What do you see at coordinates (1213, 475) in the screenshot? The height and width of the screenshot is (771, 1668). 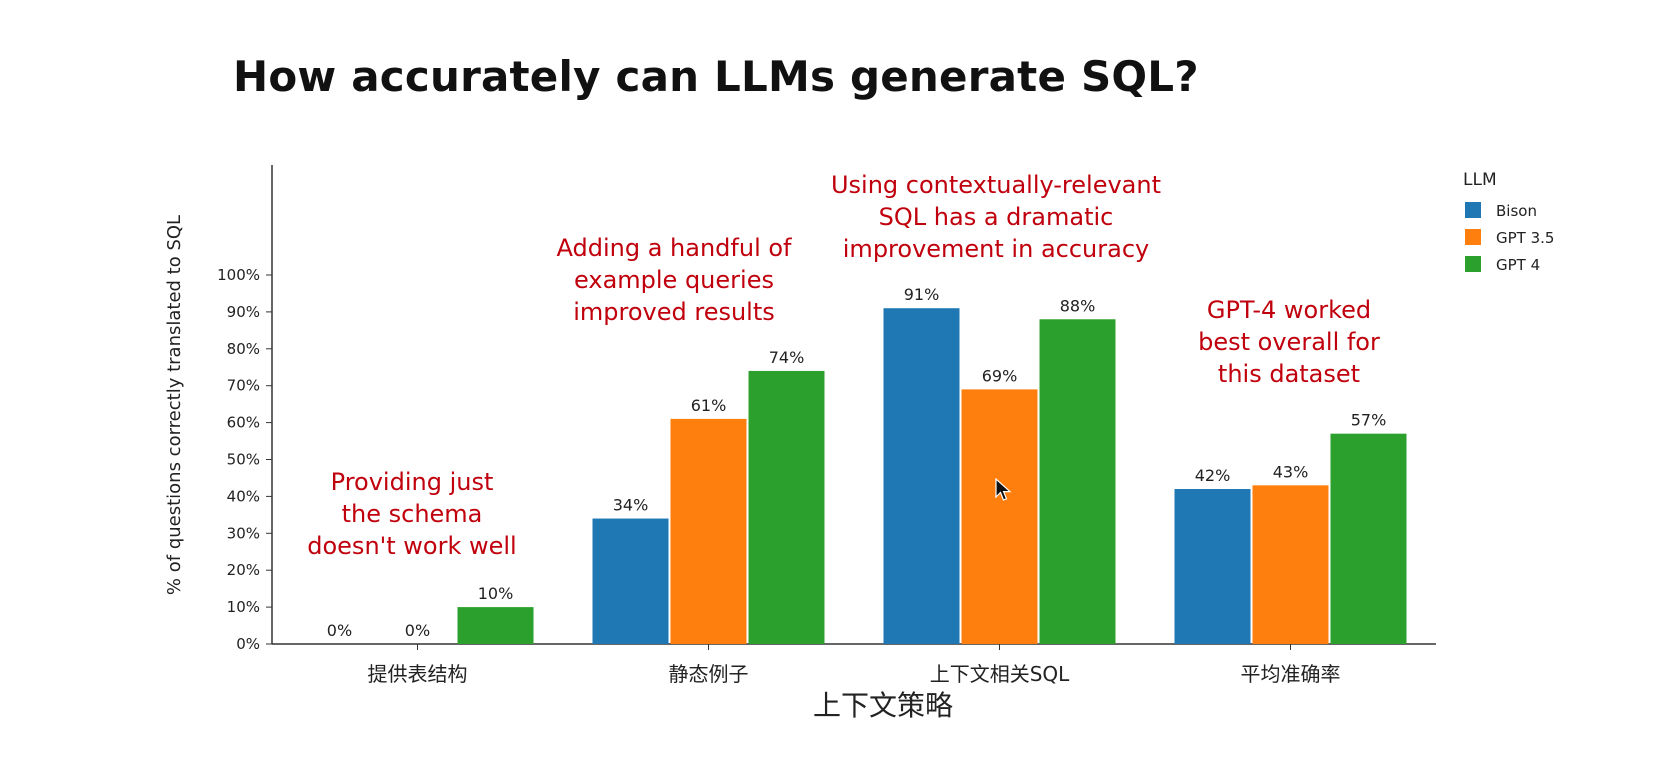 I see `bar-value-label: 42%` at bounding box center [1213, 475].